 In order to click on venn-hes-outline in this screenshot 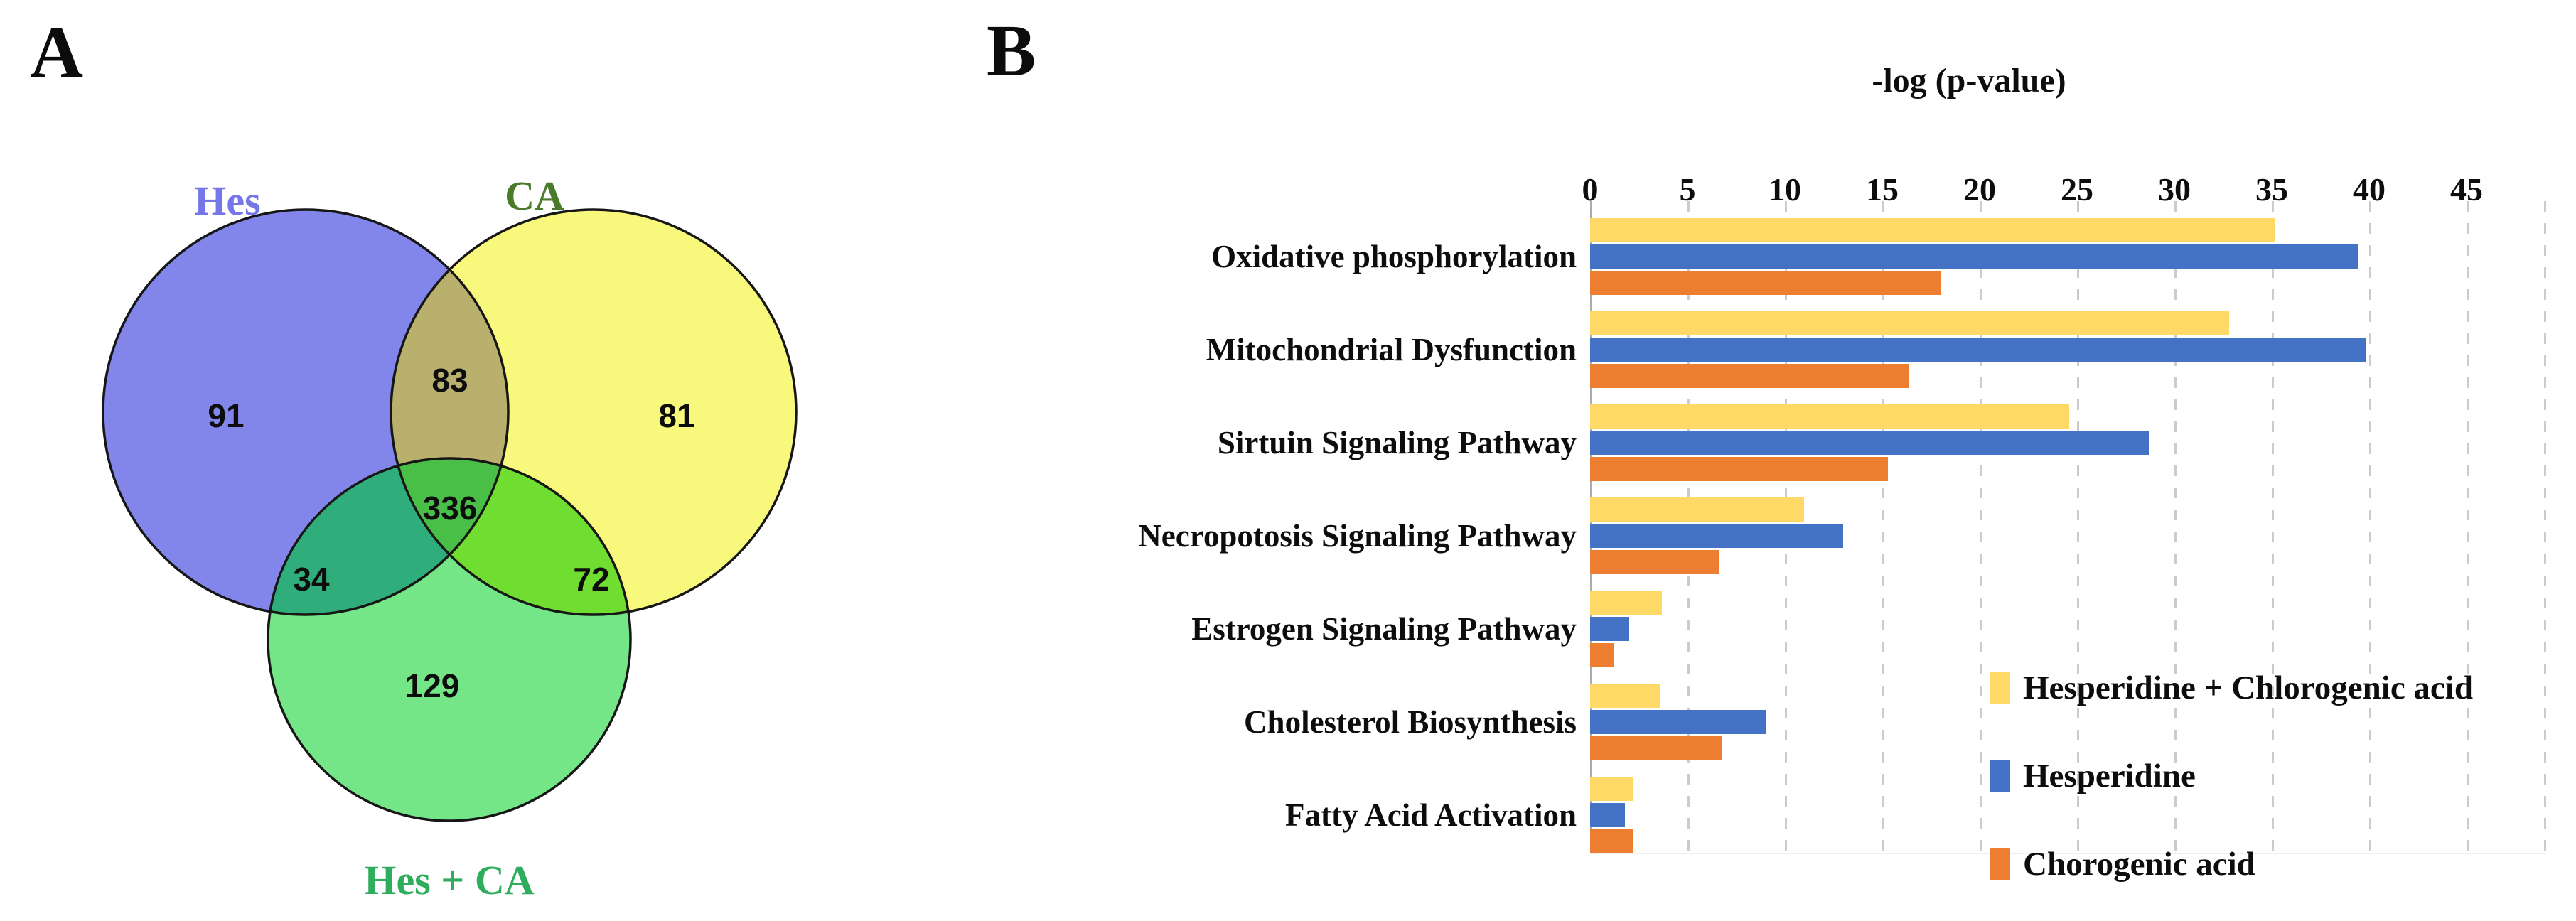, I will do `click(306, 412)`.